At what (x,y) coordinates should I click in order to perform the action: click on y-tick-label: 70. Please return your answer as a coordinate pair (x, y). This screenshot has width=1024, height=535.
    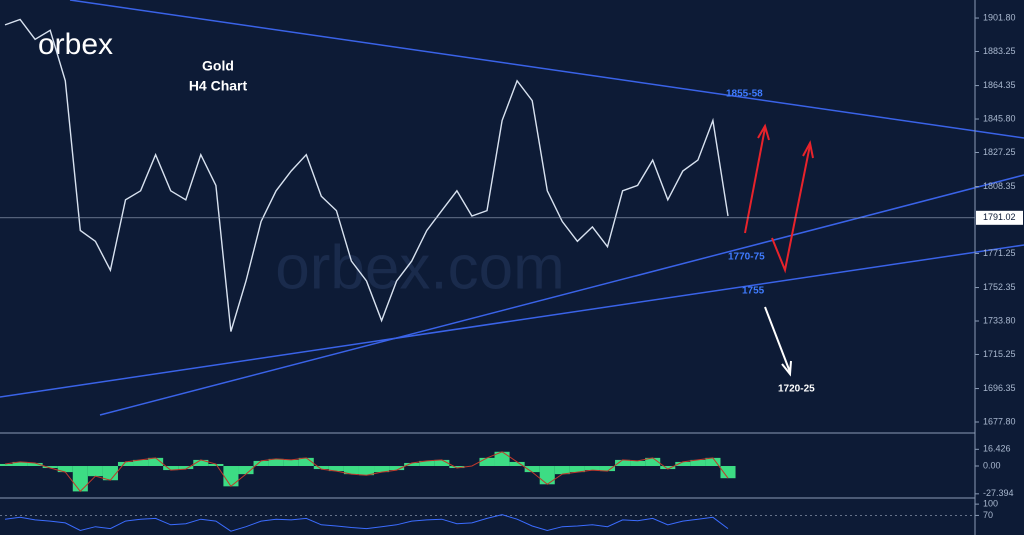
    Looking at the image, I should click on (988, 515).